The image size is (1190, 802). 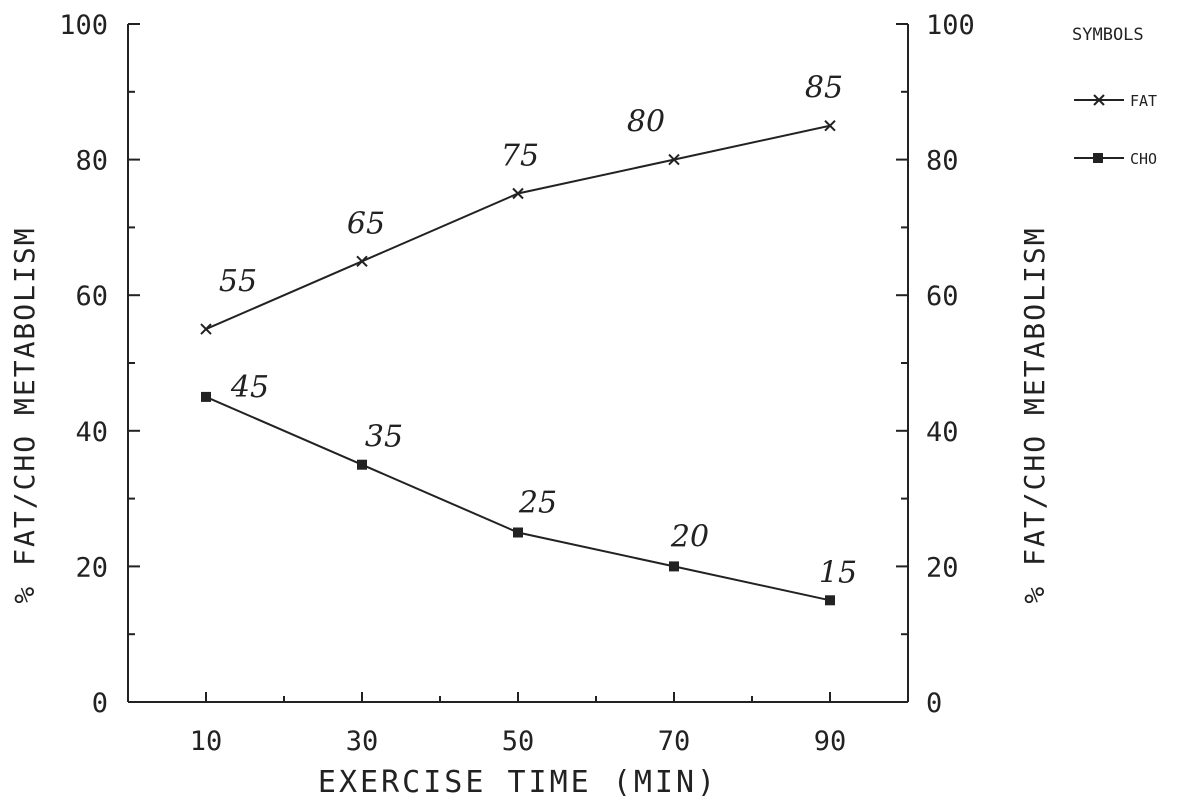 What do you see at coordinates (91, 296) in the screenshot?
I see `y-tick-label-left: 60` at bounding box center [91, 296].